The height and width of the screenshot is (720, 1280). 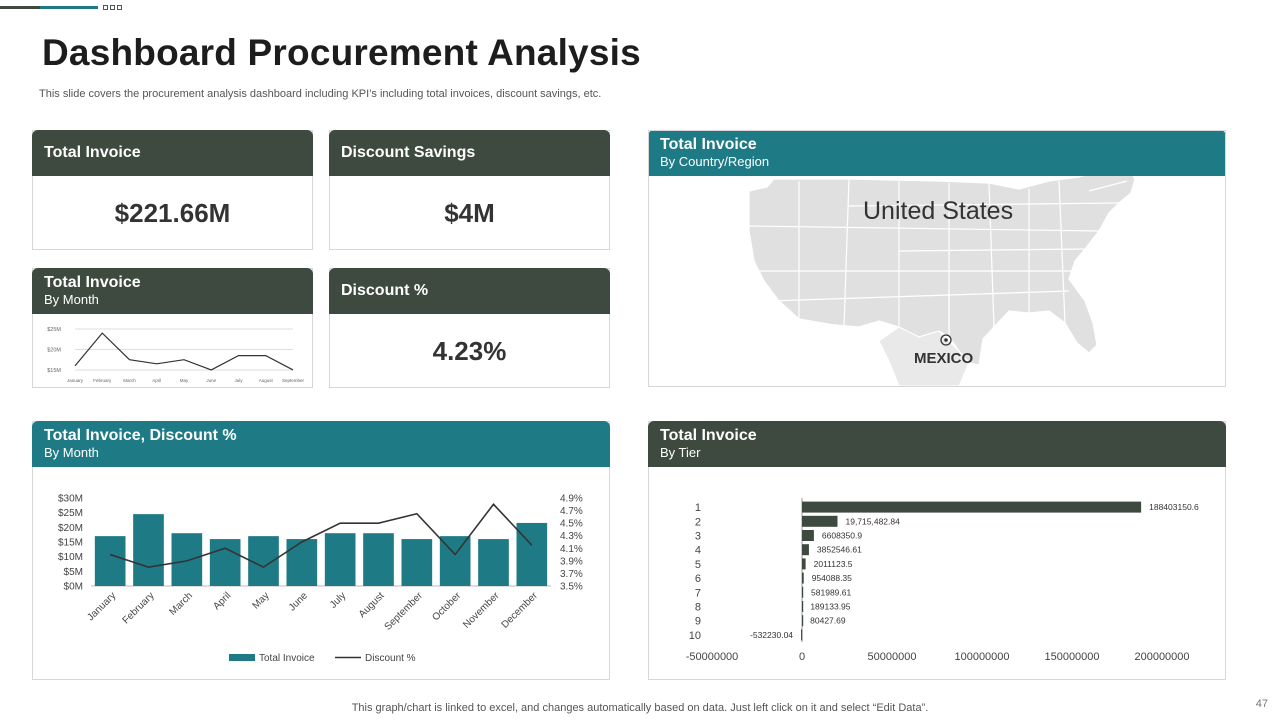 I want to click on legend-swatch-total-invoice, so click(x=242, y=657).